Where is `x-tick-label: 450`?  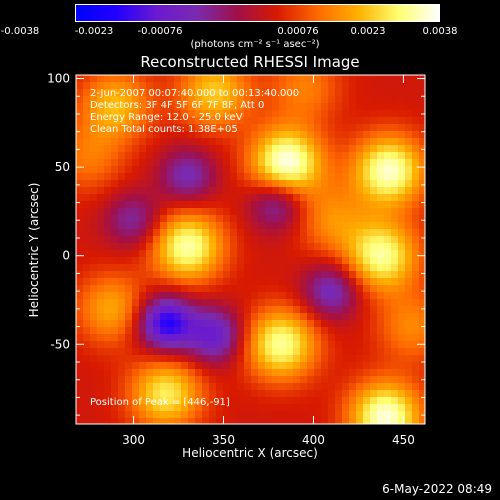 x-tick-label: 450 is located at coordinates (403, 440).